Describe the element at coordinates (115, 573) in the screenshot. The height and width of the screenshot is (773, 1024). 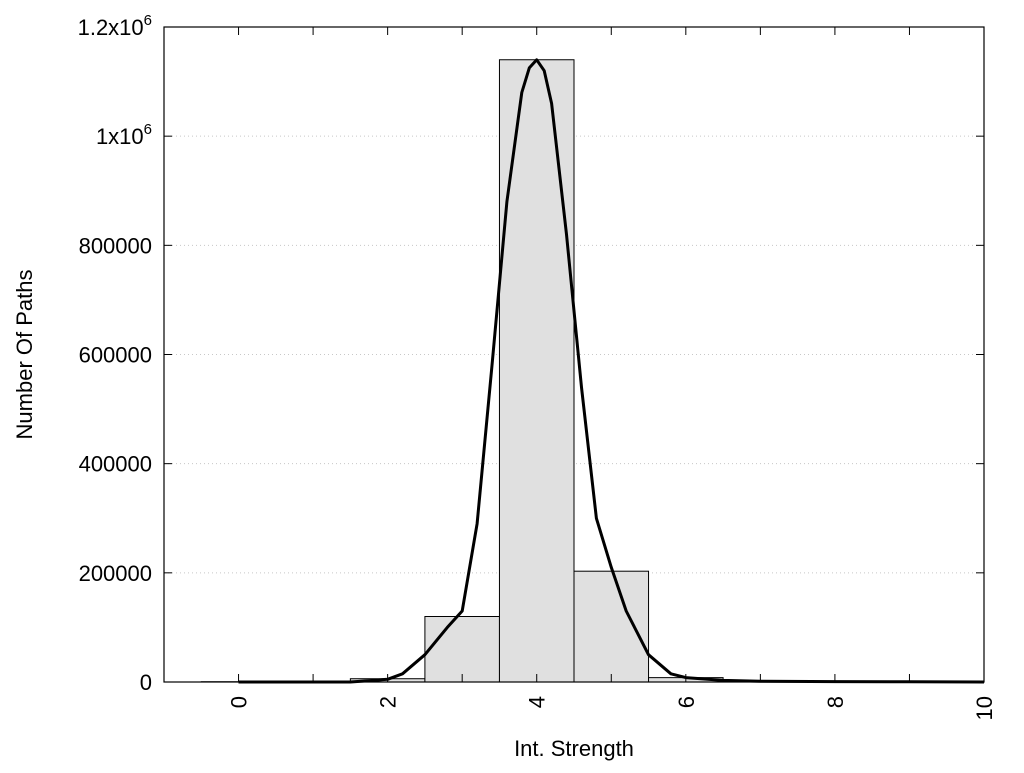
I see `y-tick-label: 200000` at that location.